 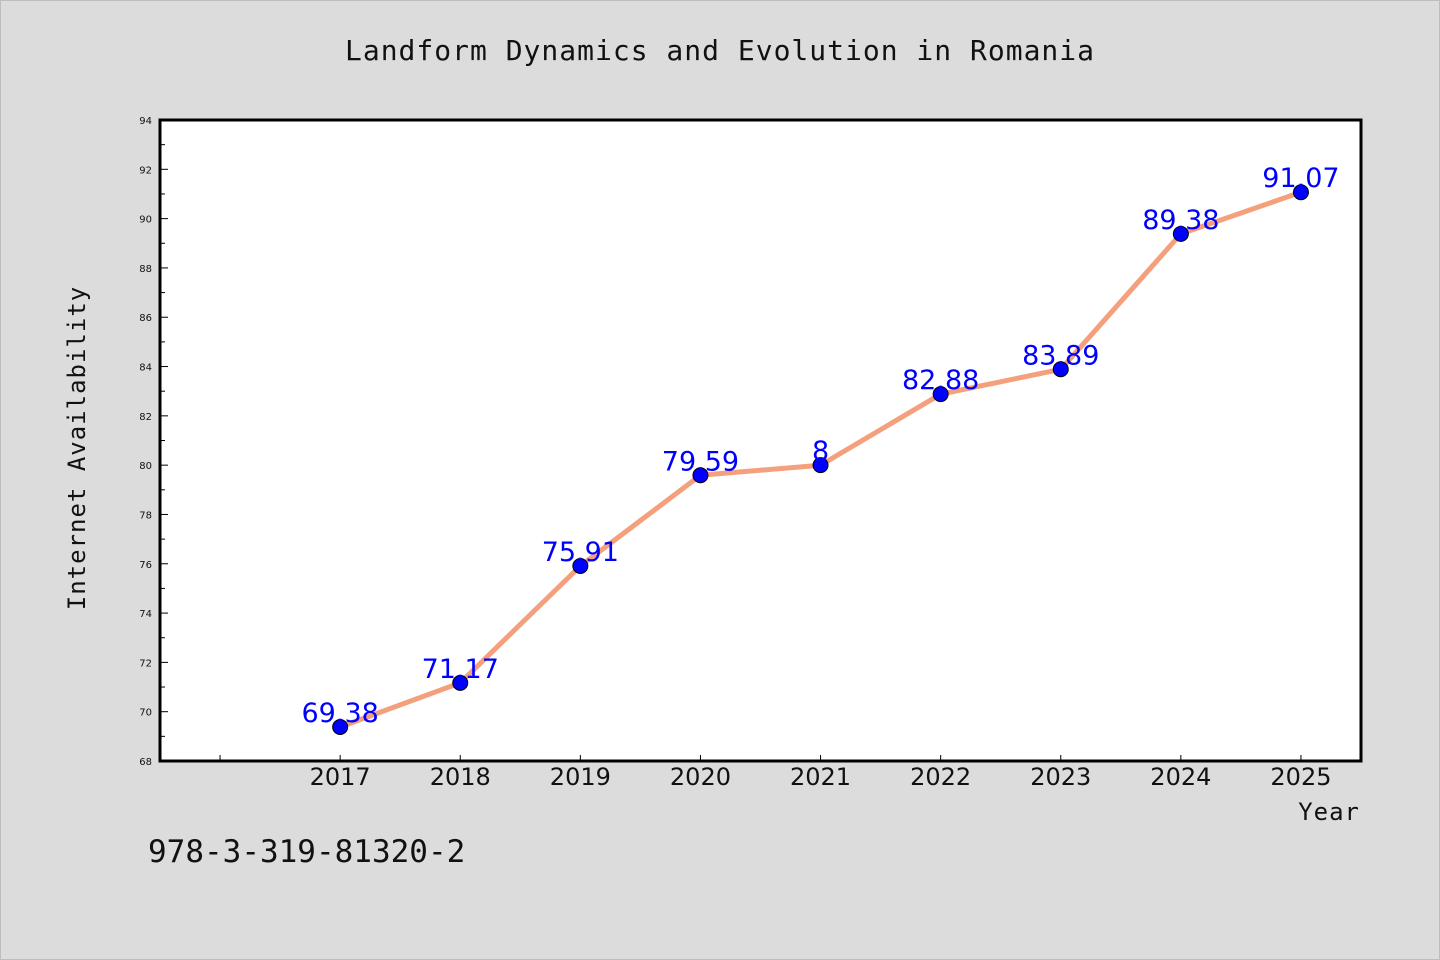 I want to click on x-tick-label: 2019, so click(x=580, y=777).